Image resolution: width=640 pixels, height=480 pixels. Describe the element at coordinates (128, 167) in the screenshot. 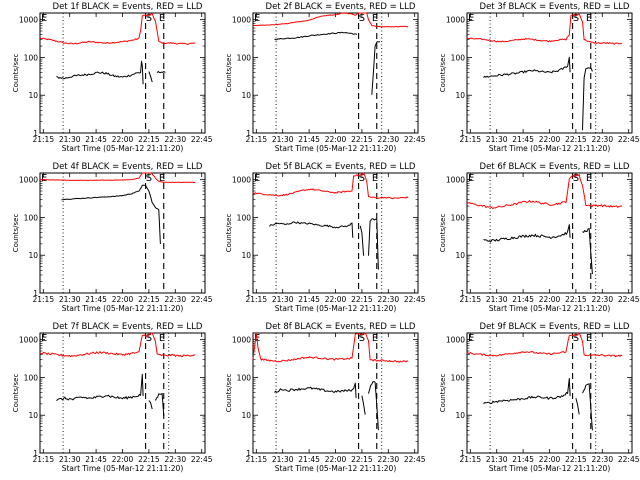

I see `panel-title: Det 4f BLACK = Events, RED = LLD` at that location.